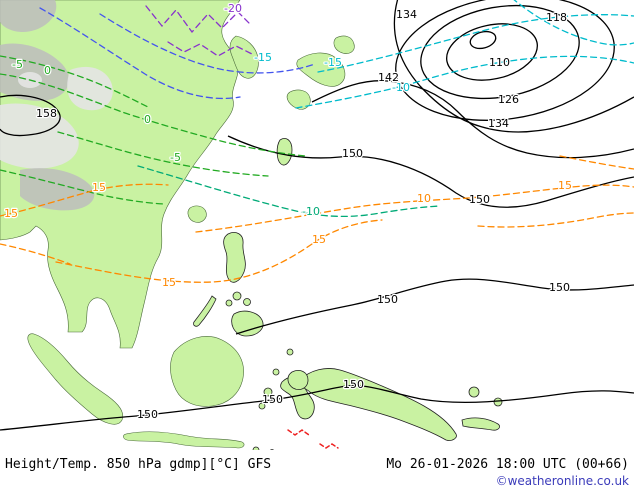 Image resolution: width=634 pixels, height=490 pixels. I want to click on island-halmahera, so click(290, 352).